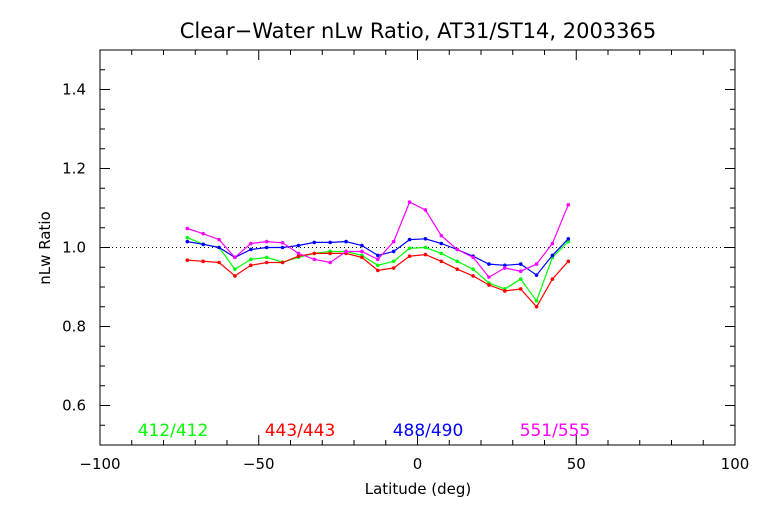 The image size is (768, 512). I want to click on y-tick-label: 1.4, so click(74, 90).